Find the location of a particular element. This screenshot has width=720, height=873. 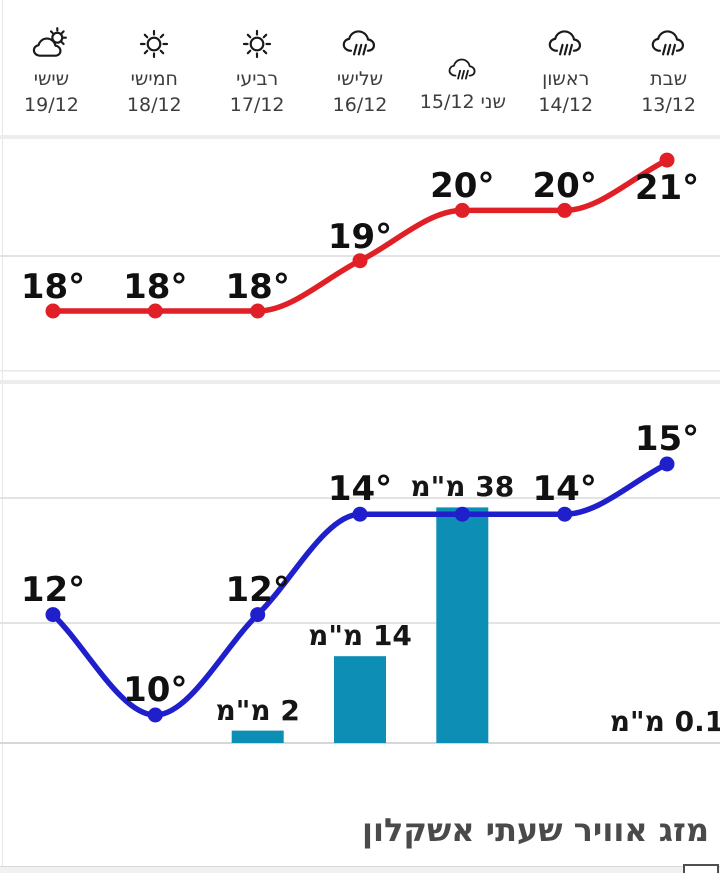

day-column: ראשון 14/12 is located at coordinates (565, 68).